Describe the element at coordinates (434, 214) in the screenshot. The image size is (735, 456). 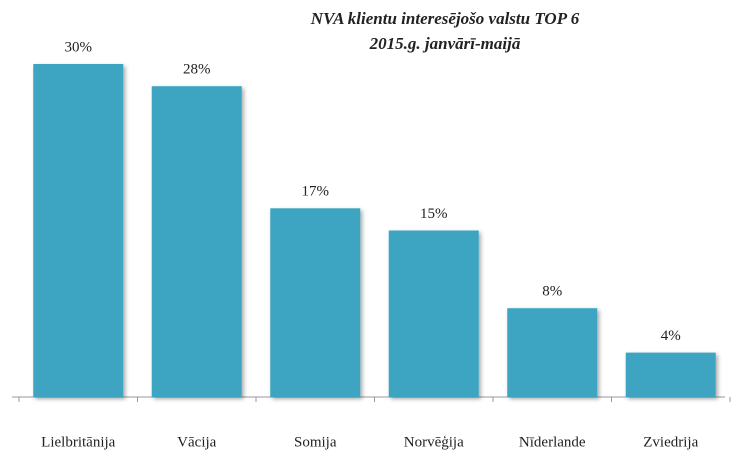
I see `data-label: 15%` at that location.